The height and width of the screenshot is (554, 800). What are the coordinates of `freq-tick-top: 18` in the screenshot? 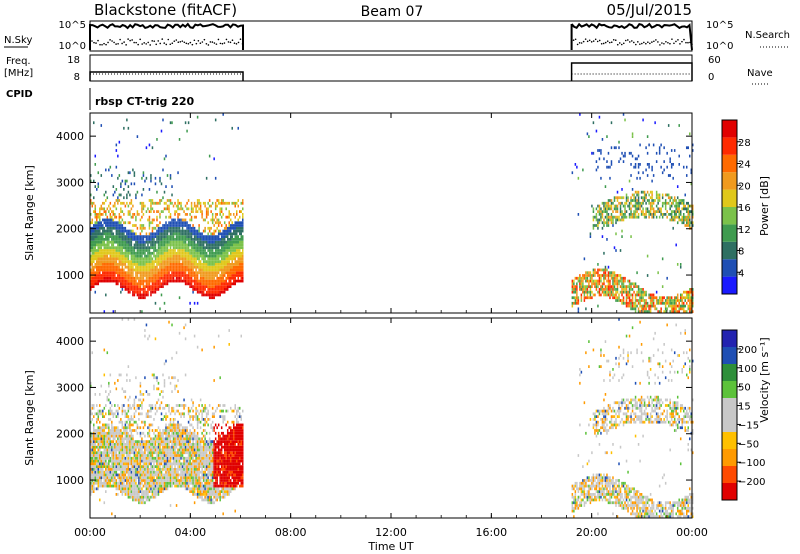 It's located at (73, 60).